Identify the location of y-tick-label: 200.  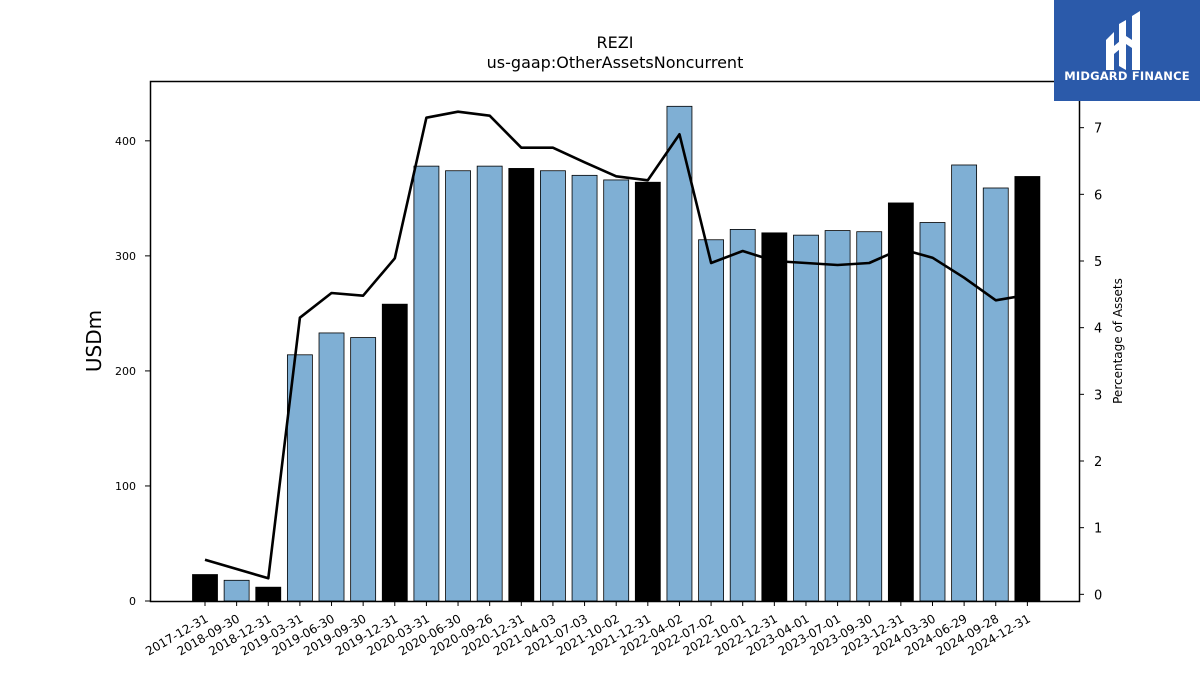
(125, 371).